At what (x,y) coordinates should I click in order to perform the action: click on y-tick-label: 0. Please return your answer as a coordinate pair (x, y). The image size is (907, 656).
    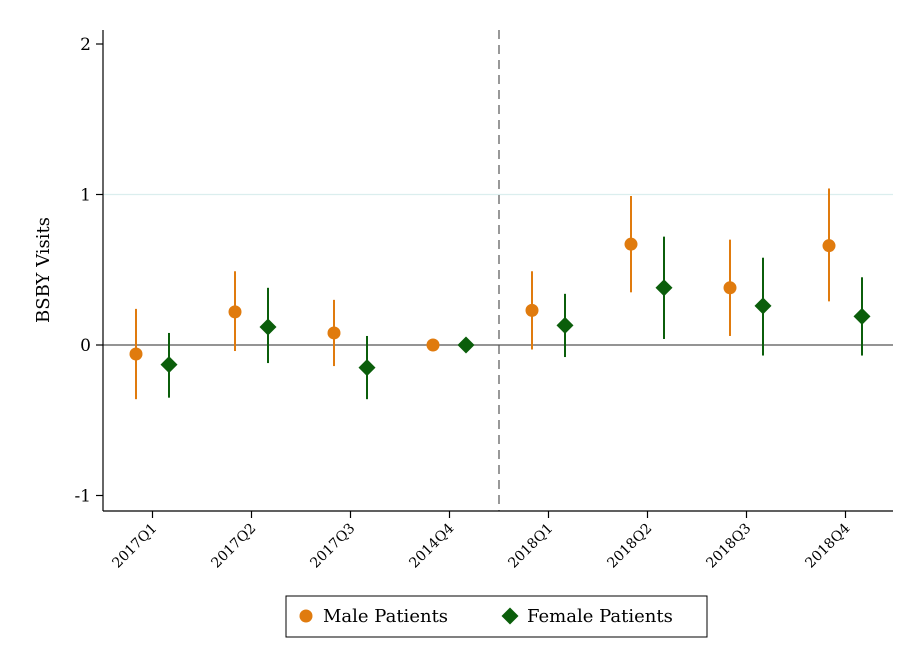
    Looking at the image, I should click on (85, 346).